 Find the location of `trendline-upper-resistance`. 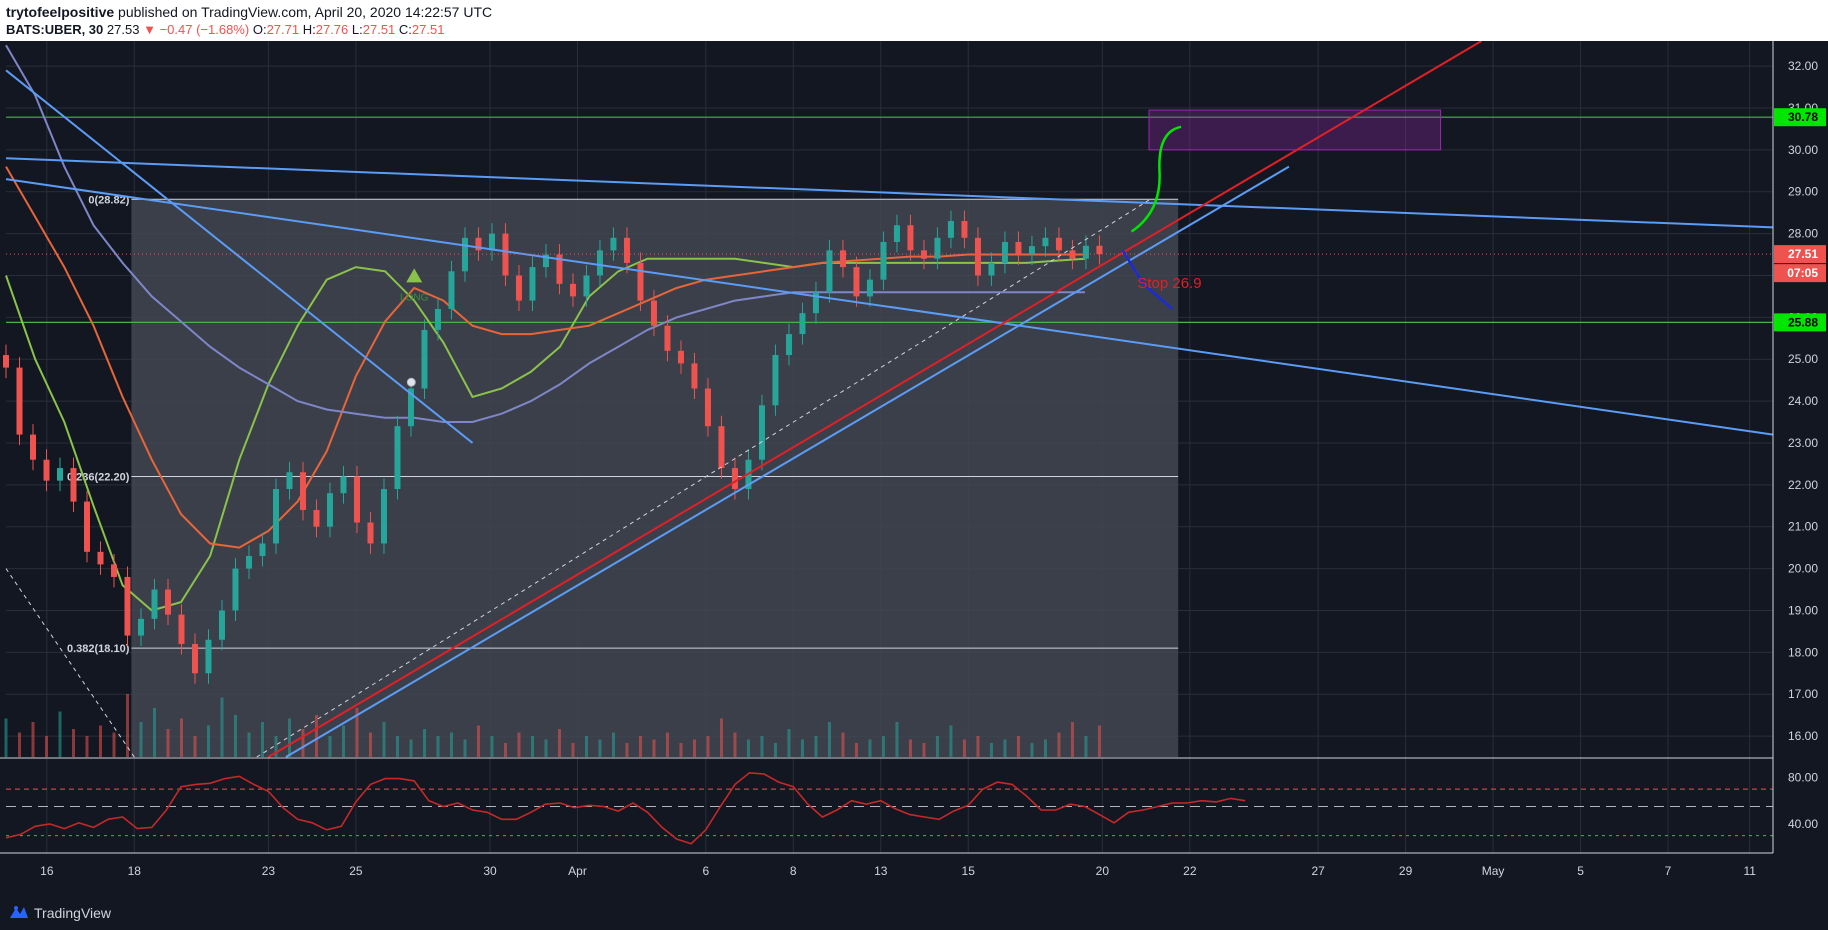

trendline-upper-resistance is located at coordinates (889, 193).